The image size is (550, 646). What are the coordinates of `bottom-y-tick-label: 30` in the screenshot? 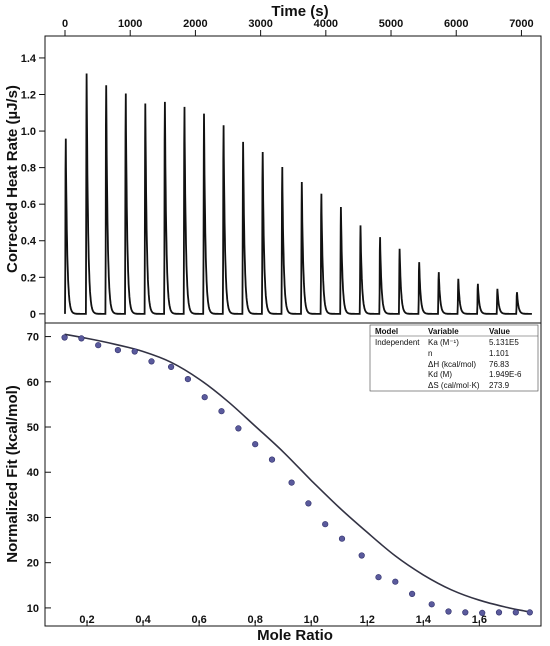 It's located at (33, 518).